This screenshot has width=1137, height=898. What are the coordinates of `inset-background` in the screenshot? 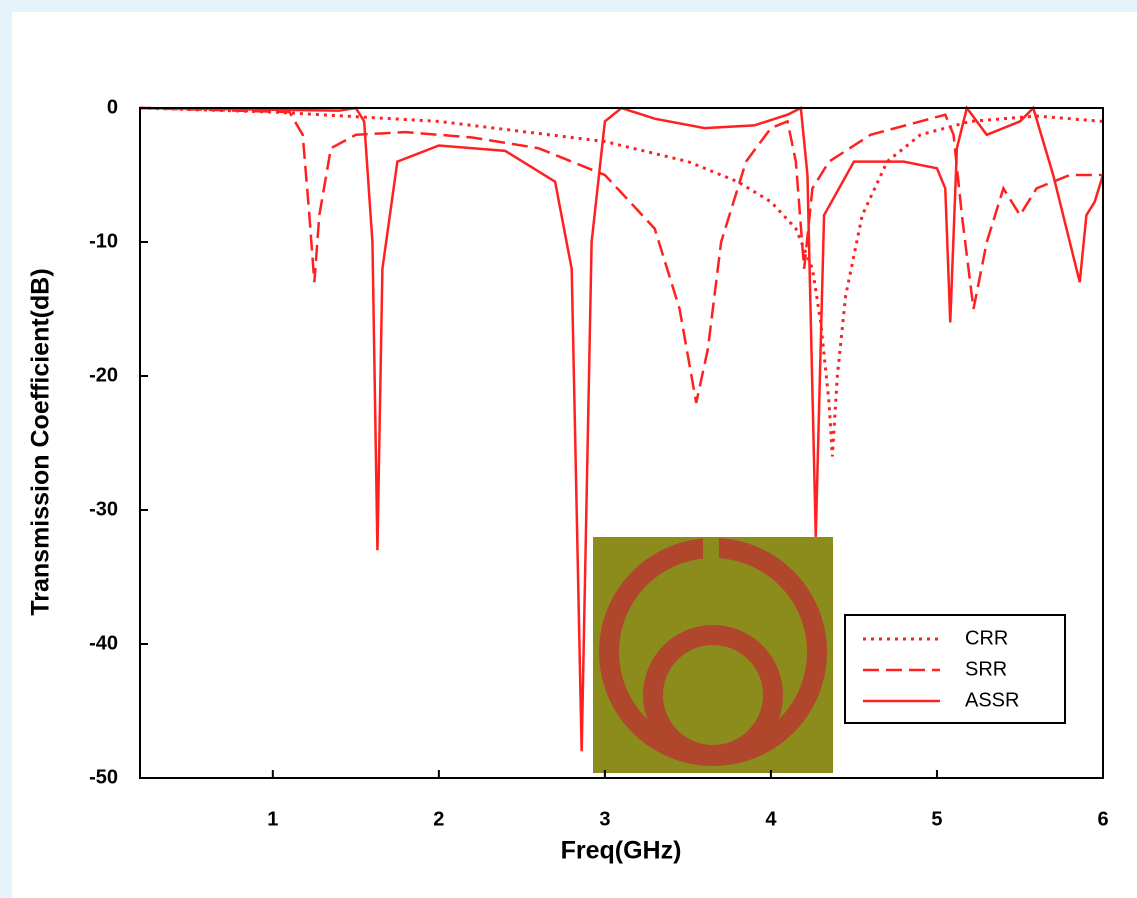 It's located at (713, 655).